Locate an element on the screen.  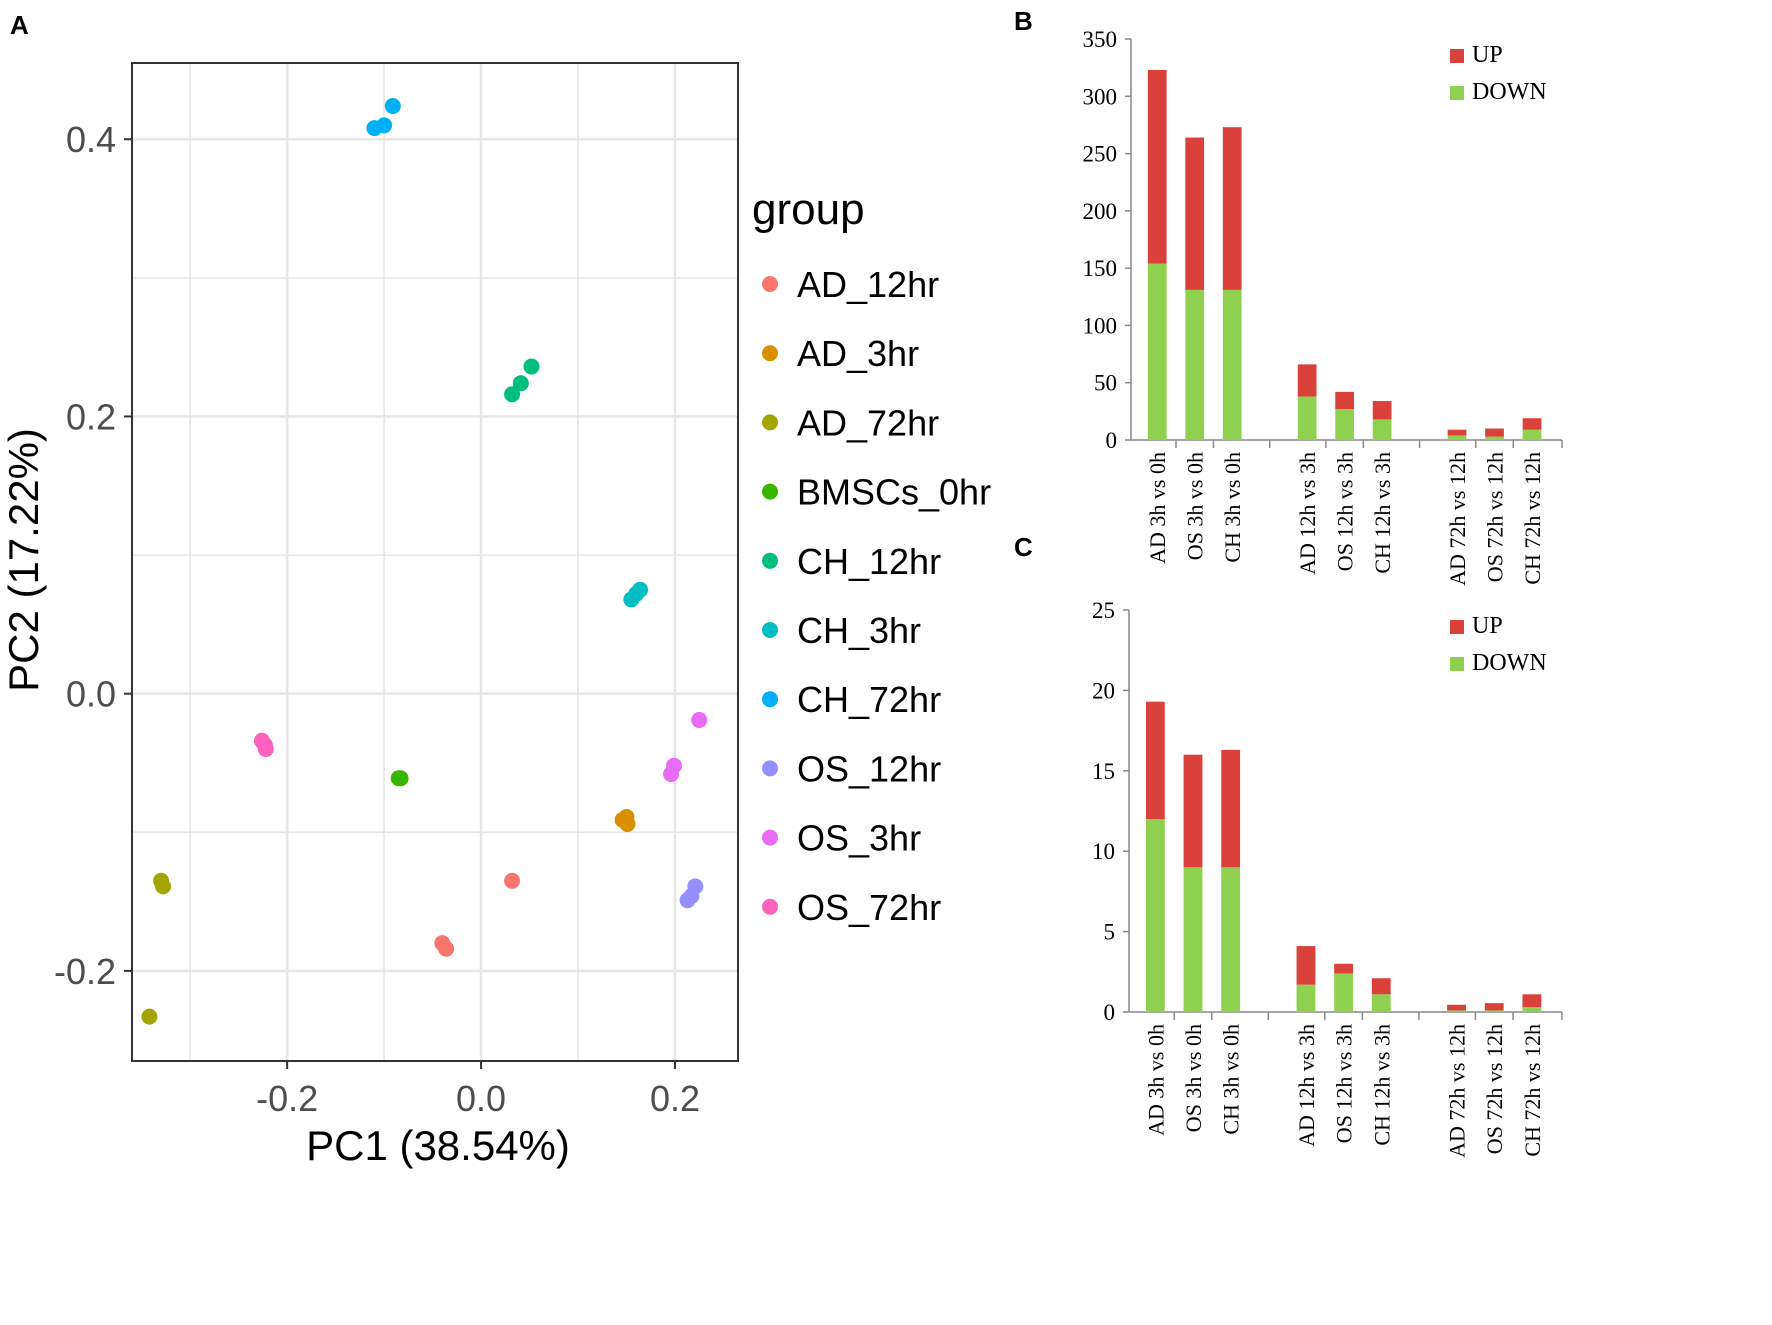
pca-point-ad_72hr is located at coordinates (149, 1016).